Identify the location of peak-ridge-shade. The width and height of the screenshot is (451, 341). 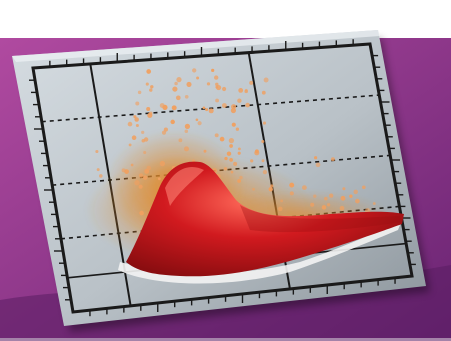
(321, 219).